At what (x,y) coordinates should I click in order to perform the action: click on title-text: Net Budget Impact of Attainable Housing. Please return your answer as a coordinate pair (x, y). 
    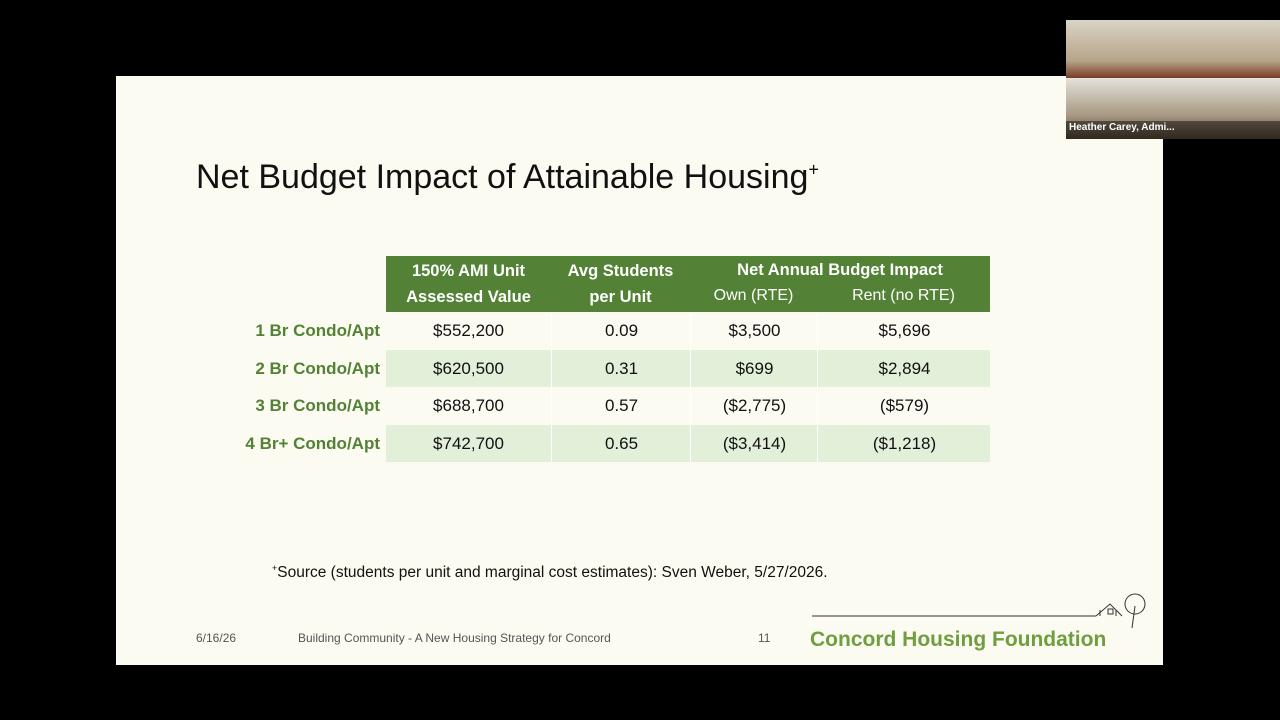
    Looking at the image, I should click on (502, 177).